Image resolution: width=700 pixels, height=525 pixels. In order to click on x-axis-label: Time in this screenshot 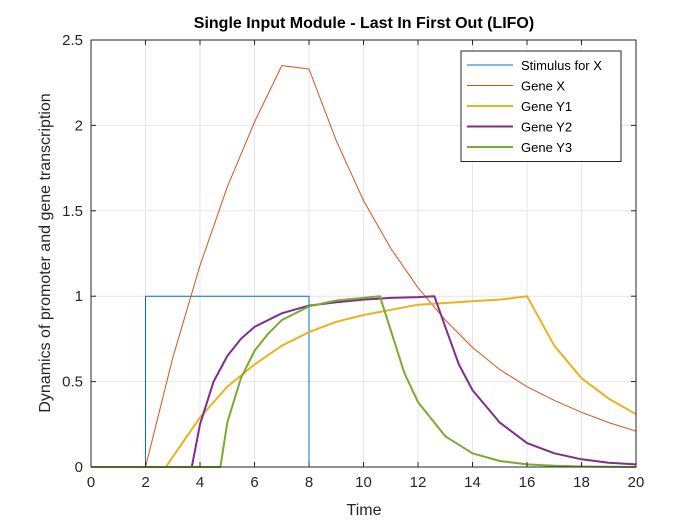, I will do `click(364, 510)`.